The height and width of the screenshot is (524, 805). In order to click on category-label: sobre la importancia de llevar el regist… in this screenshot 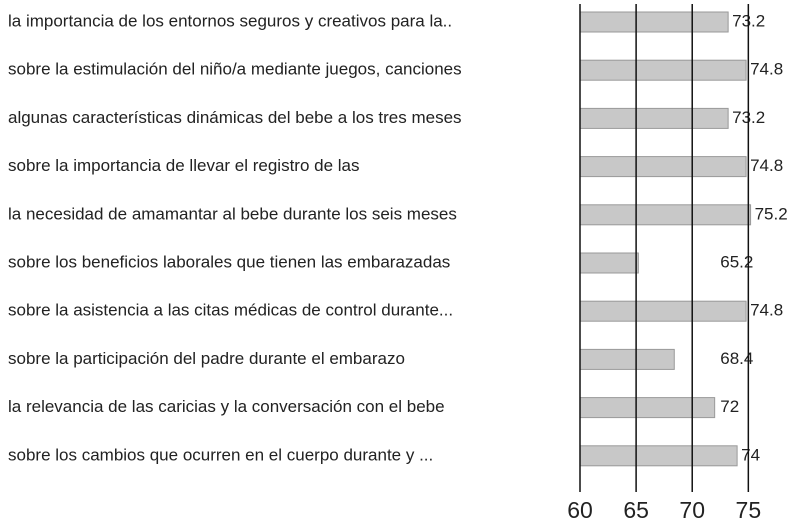, I will do `click(184, 165)`.